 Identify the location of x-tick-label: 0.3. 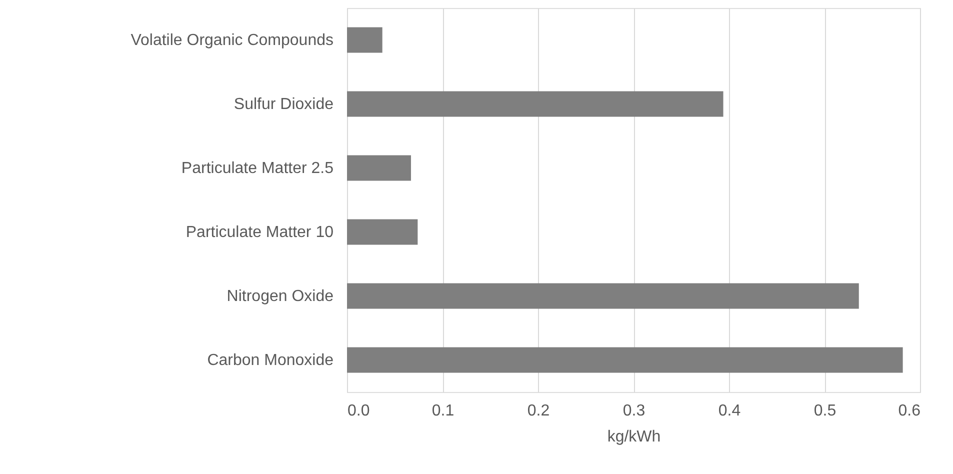
(634, 411).